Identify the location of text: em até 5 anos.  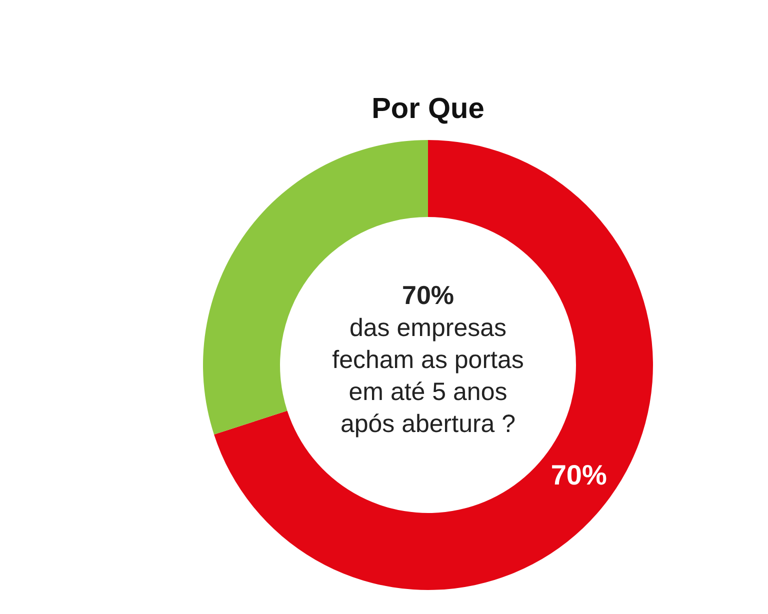
(428, 392).